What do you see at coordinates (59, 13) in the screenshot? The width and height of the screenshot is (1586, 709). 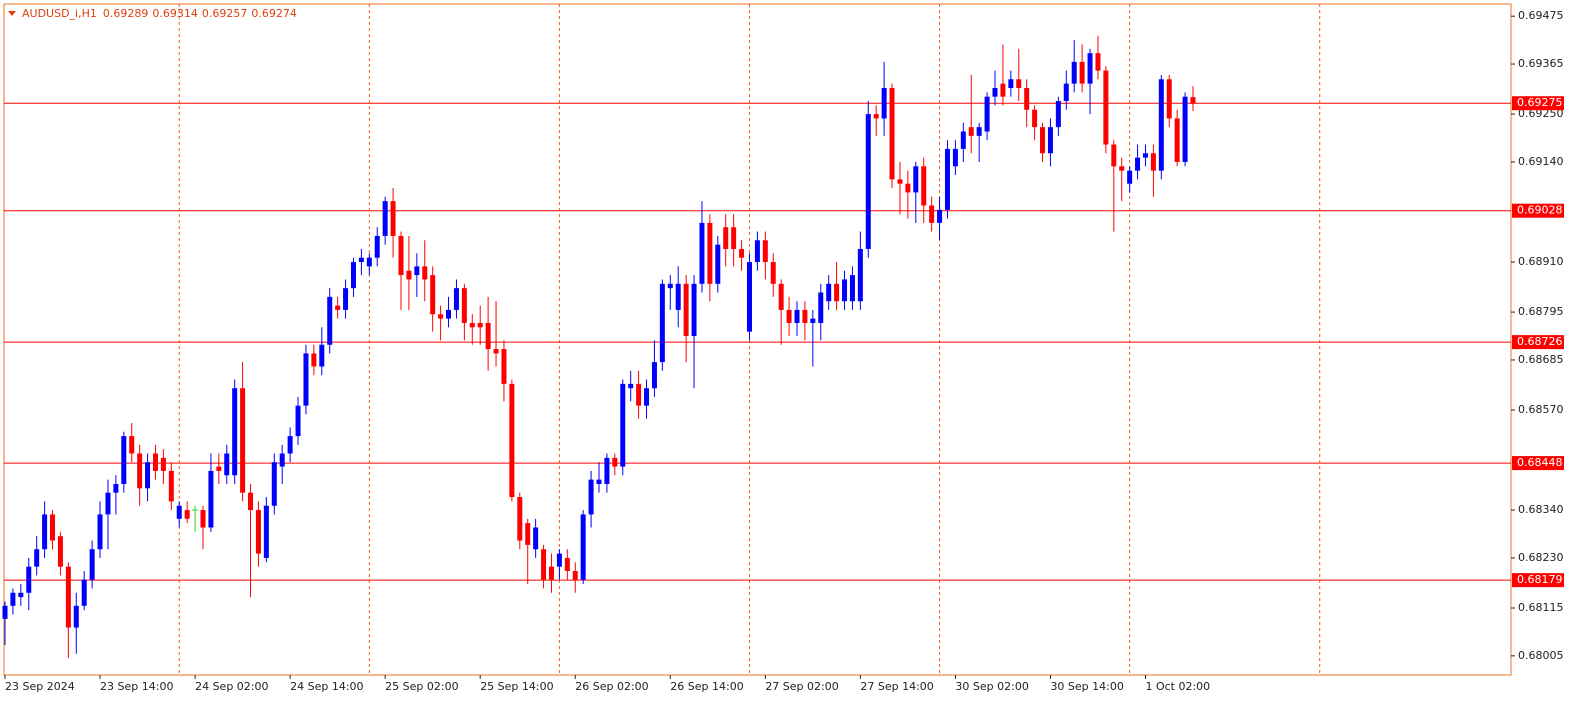 I see `chart-title: AUDUSD_i,H1` at bounding box center [59, 13].